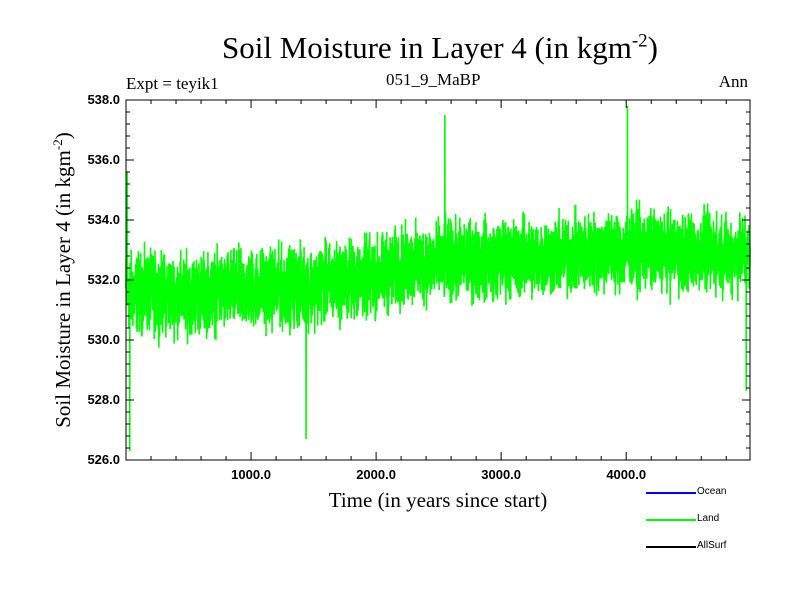  What do you see at coordinates (103, 99) in the screenshot?
I see `y-tick-label: 538.0` at bounding box center [103, 99].